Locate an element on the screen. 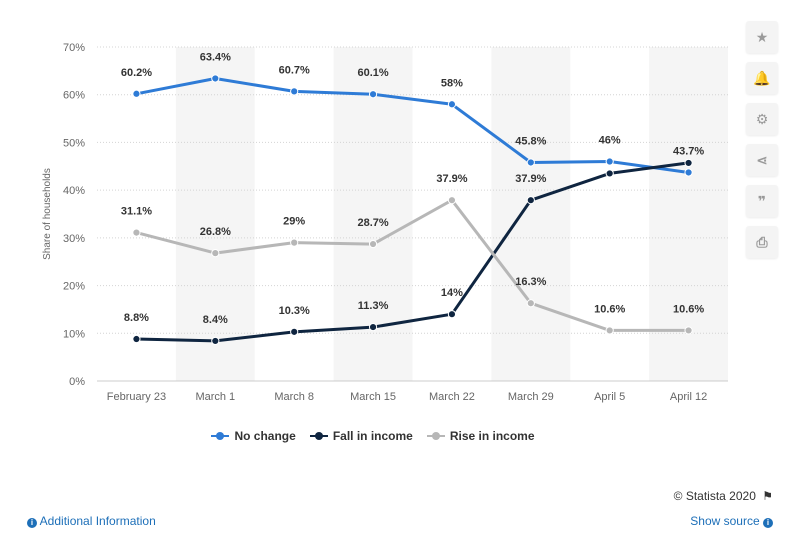 The width and height of the screenshot is (800, 557). y-tick-label: 70% is located at coordinates (74, 48).